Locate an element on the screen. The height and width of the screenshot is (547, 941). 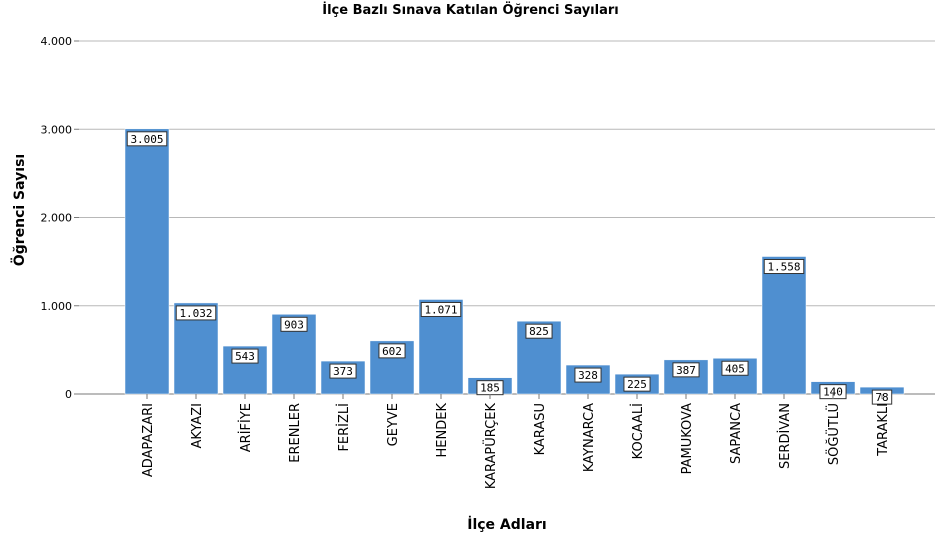
x-category-label: SERDİVAN is located at coordinates (785, 436).